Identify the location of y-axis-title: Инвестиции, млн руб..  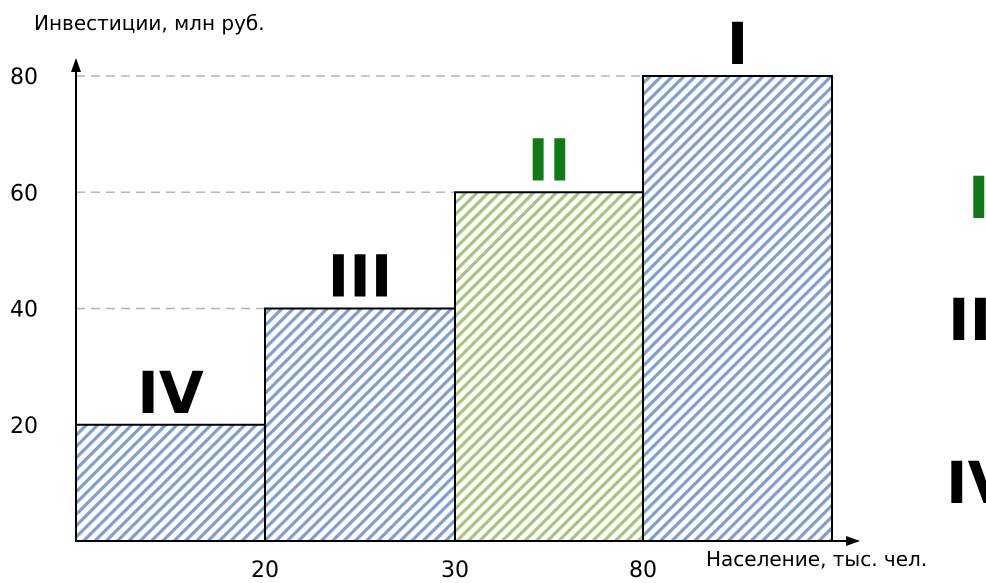
(149, 23).